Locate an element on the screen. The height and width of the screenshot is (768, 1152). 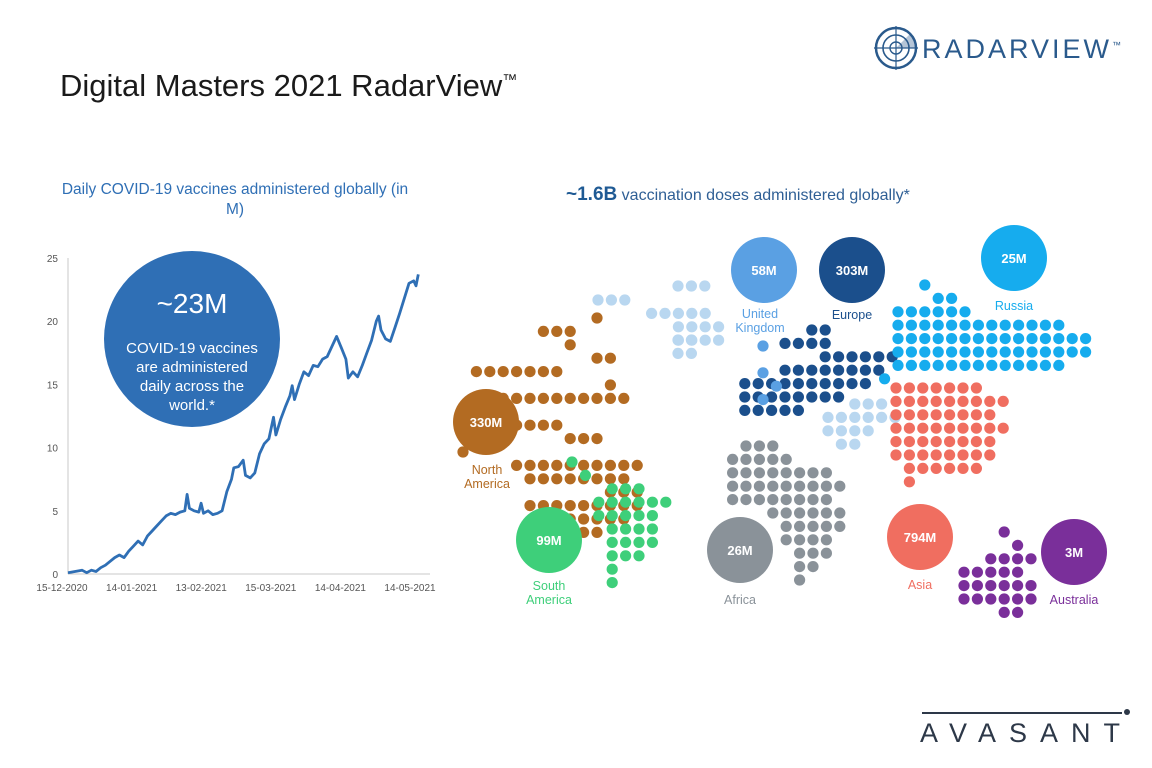
annotation-bubble is located at coordinates (192, 339).